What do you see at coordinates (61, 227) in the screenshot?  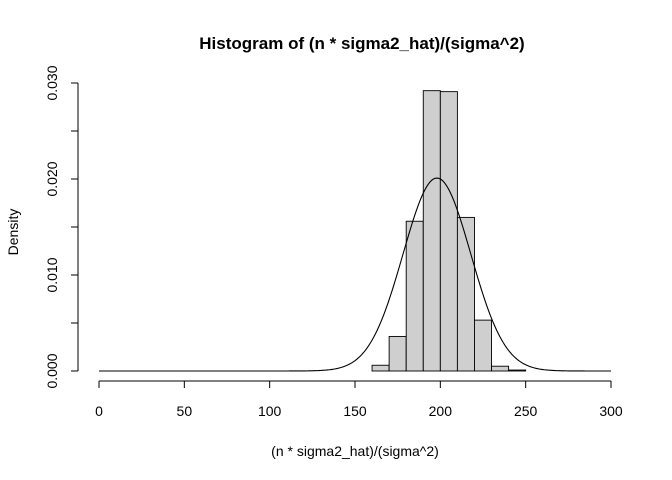 I see `y-axis: 0.000 0.010 0.020 0.030` at bounding box center [61, 227].